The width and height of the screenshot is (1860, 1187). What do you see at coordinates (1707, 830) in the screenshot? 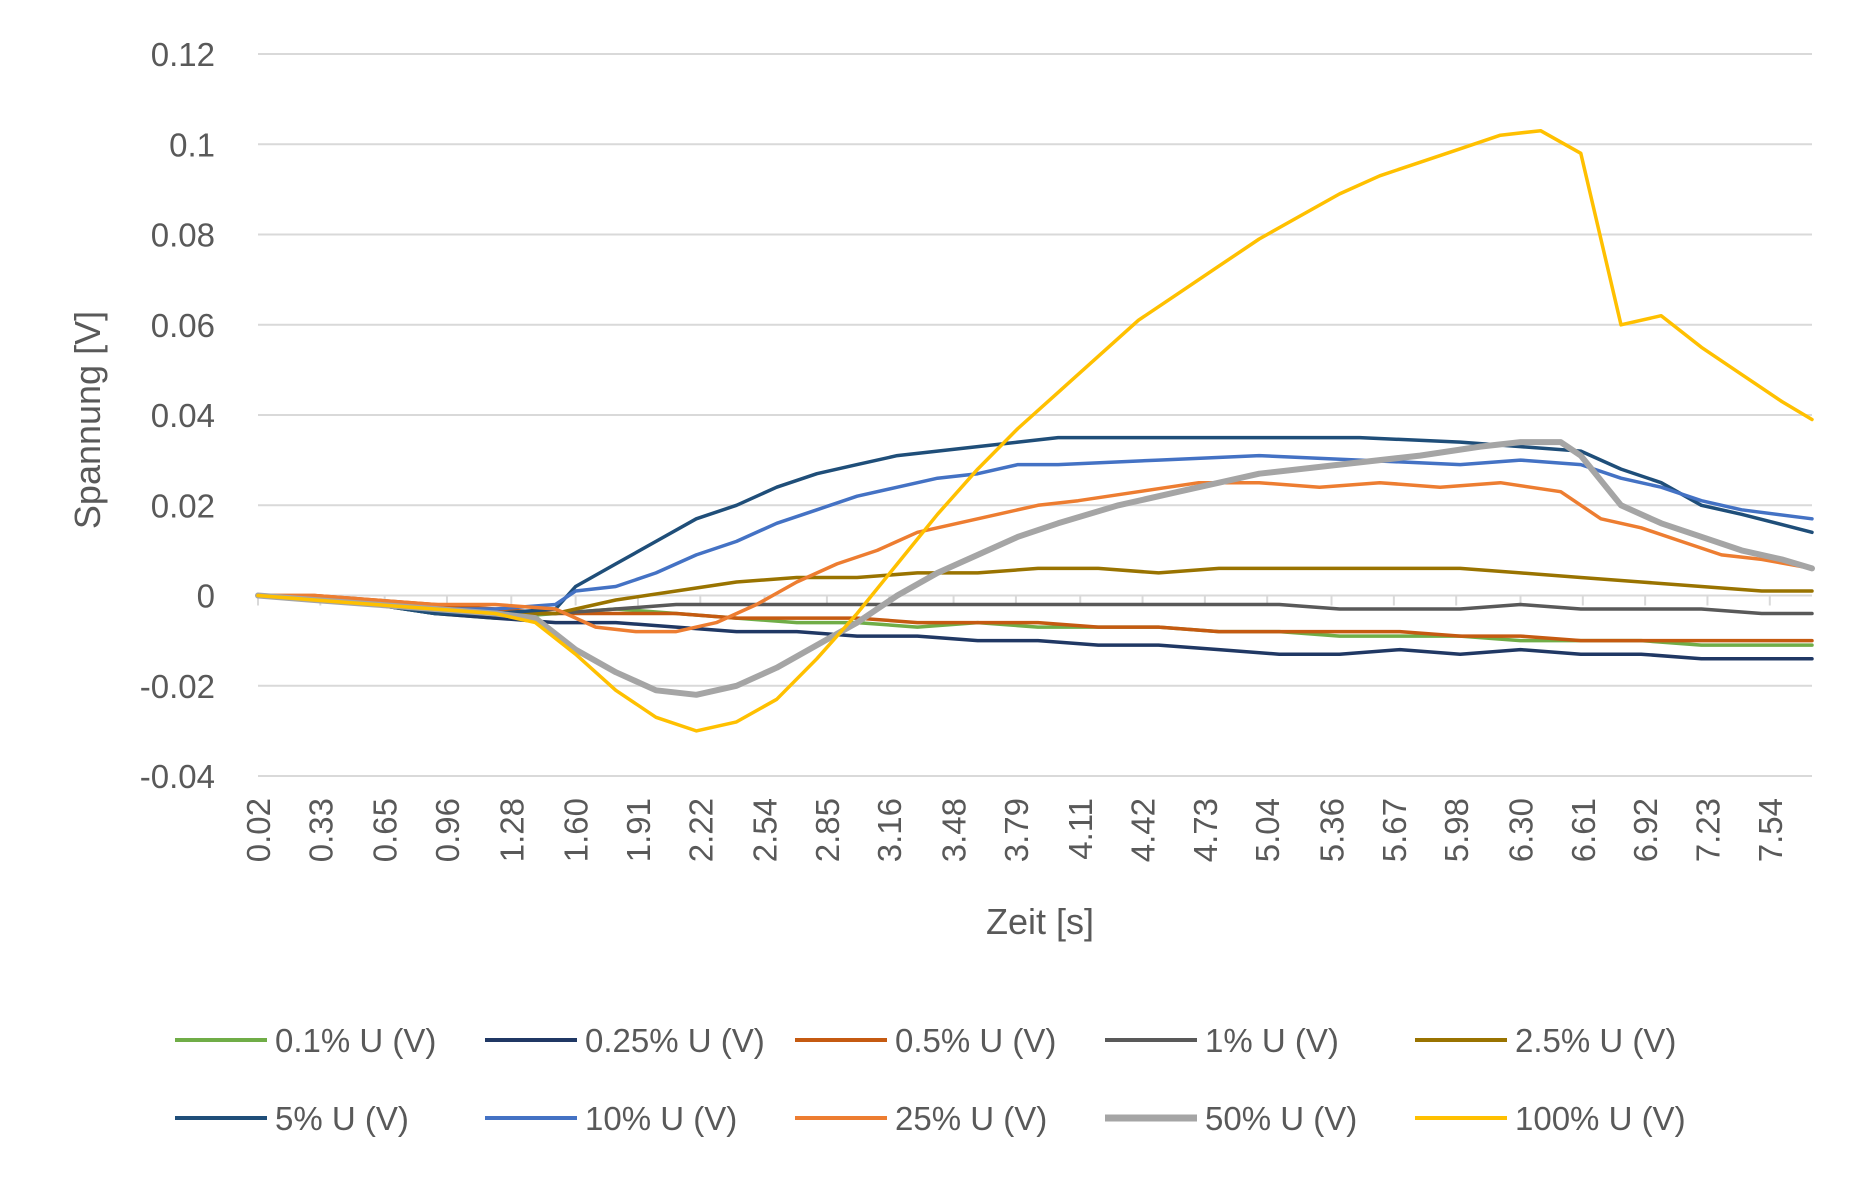
I see `x-tick-label: 7.23` at bounding box center [1707, 830].